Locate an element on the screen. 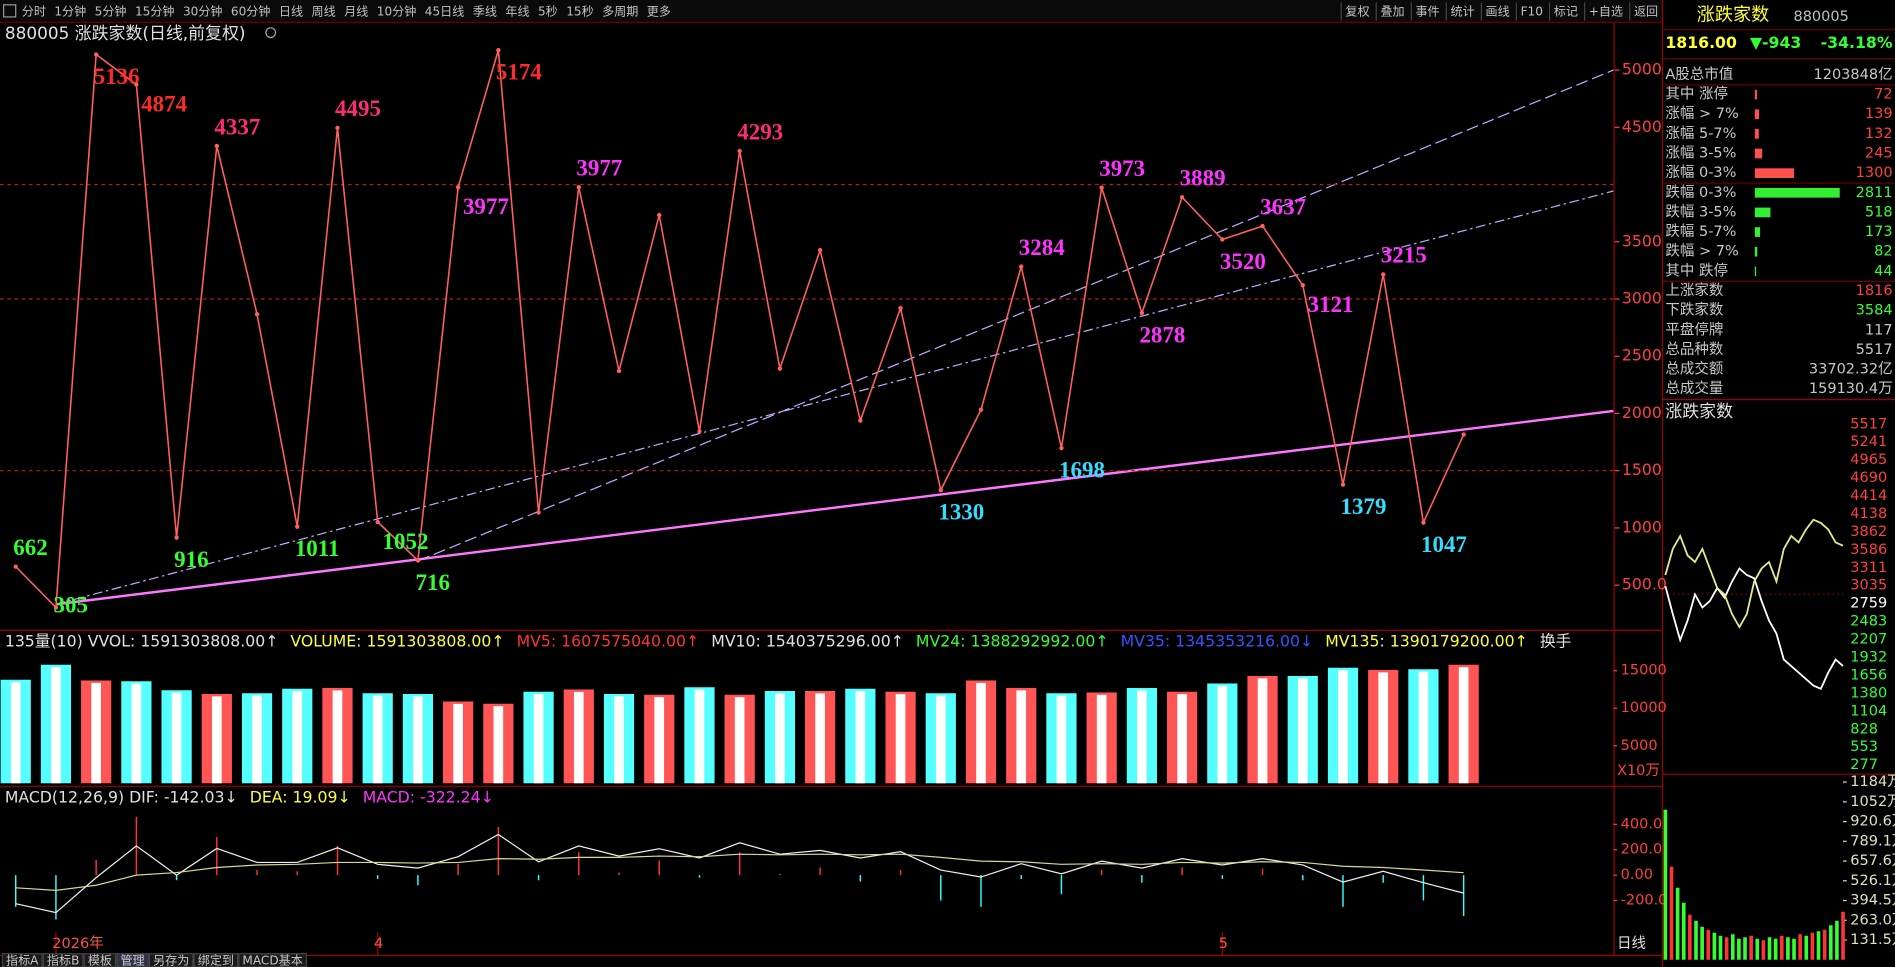 This screenshot has width=1895, height=967. toolbar-button: 60分钟 is located at coordinates (251, 11).